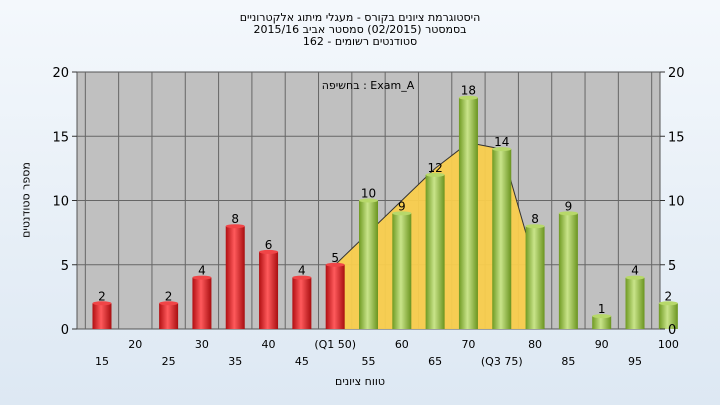  What do you see at coordinates (502, 361) in the screenshot?
I see `x-tick-label: (Q3 75)` at bounding box center [502, 361].